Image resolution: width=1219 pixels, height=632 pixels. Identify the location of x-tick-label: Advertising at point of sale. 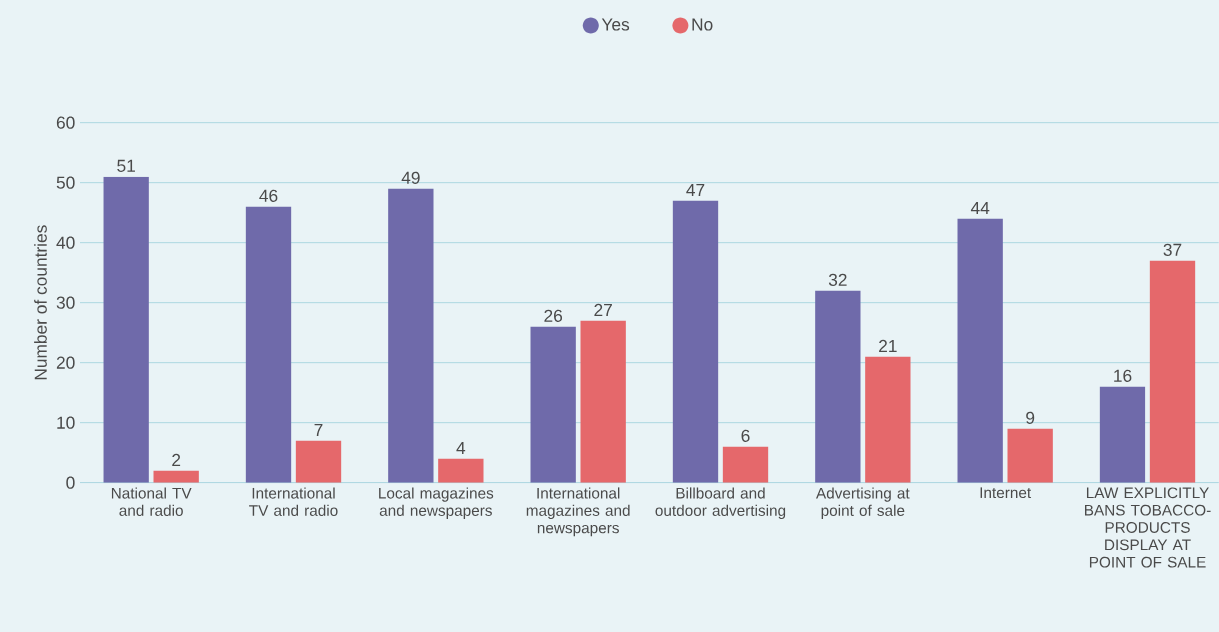
(862, 503).